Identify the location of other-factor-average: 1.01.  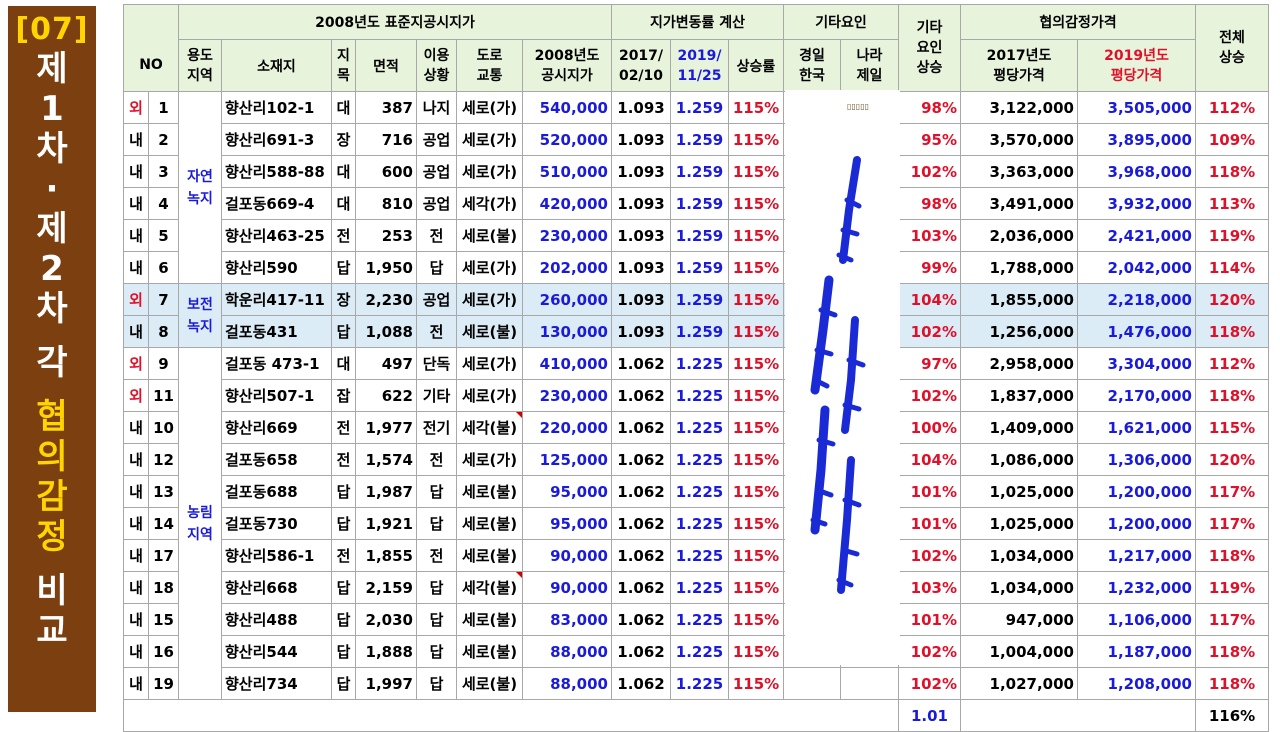
(929, 715).